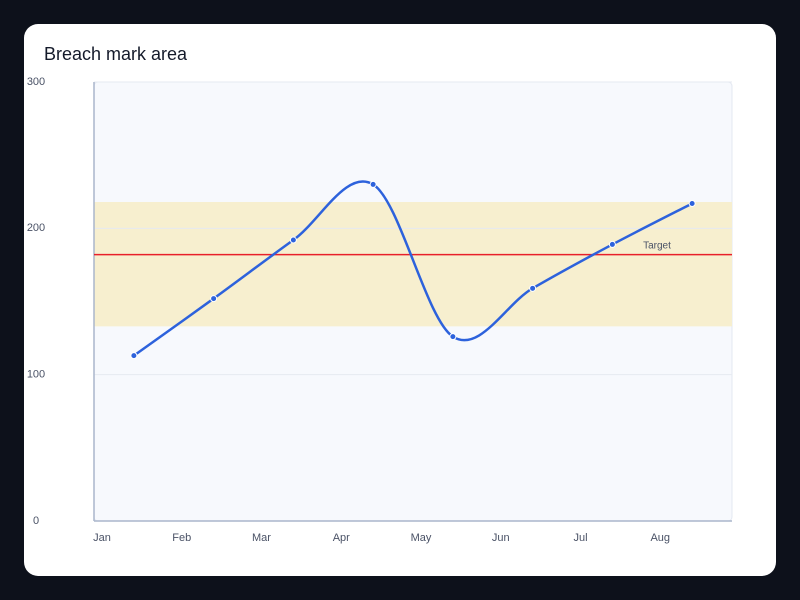 This screenshot has width=800, height=600. What do you see at coordinates (102, 538) in the screenshot?
I see `x-tick-label: Jan` at bounding box center [102, 538].